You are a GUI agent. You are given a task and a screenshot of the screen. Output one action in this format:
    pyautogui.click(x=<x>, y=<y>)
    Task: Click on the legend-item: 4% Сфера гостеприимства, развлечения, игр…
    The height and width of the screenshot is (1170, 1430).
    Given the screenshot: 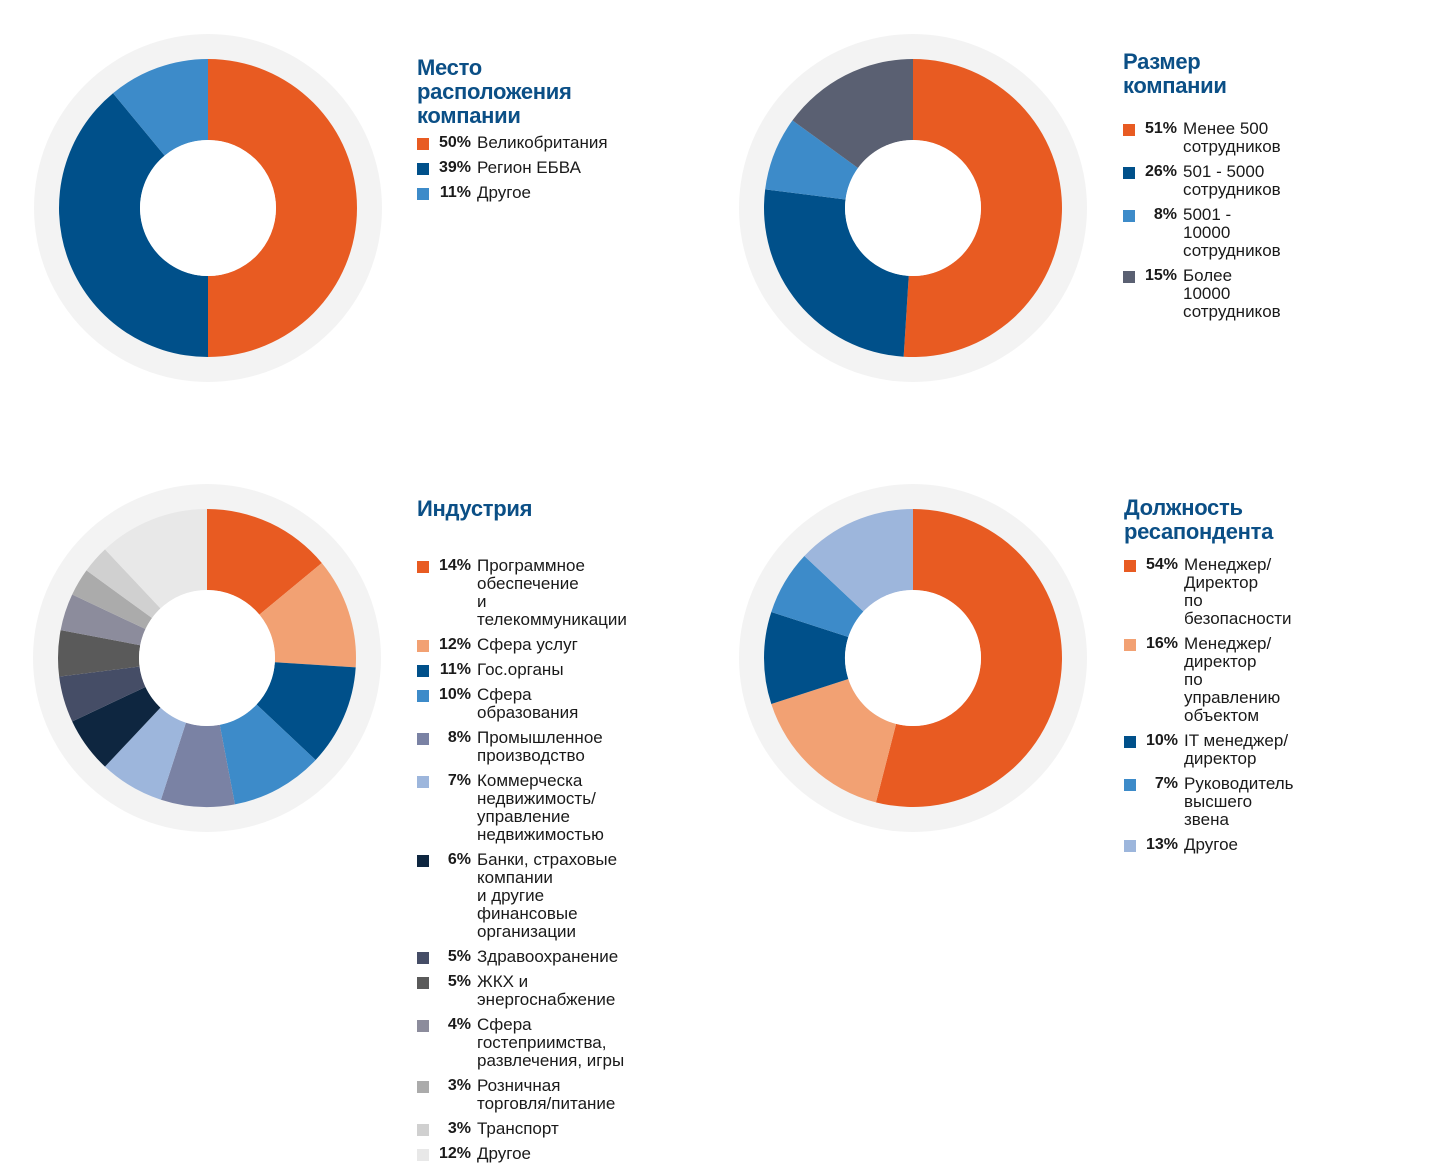 What is the action you would take?
    pyautogui.click(x=522, y=1043)
    